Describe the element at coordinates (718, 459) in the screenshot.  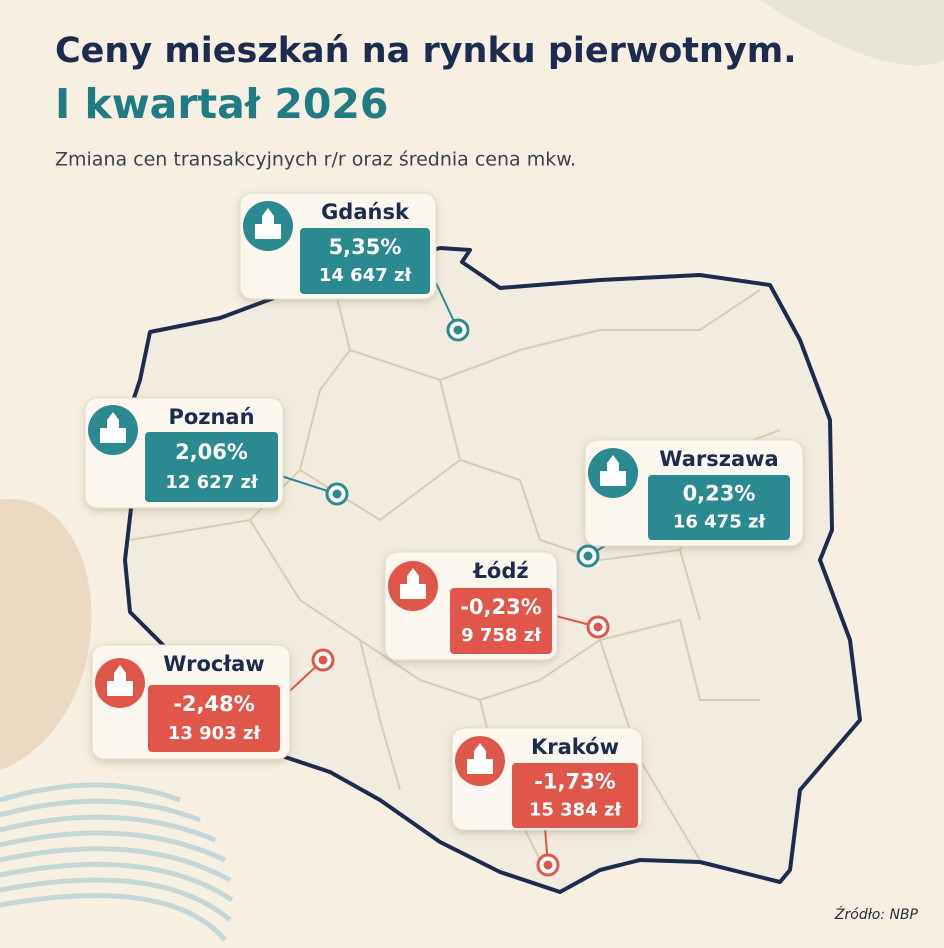
I see `city-name: Warszawa` at that location.